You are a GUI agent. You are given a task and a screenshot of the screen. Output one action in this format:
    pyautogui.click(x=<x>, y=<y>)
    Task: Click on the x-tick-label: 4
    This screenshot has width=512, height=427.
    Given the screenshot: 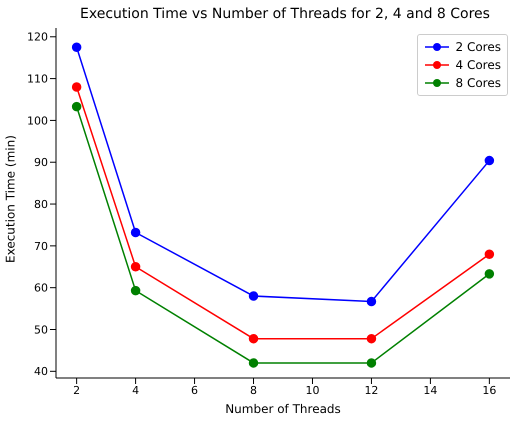 What is the action you would take?
    pyautogui.click(x=136, y=390)
    